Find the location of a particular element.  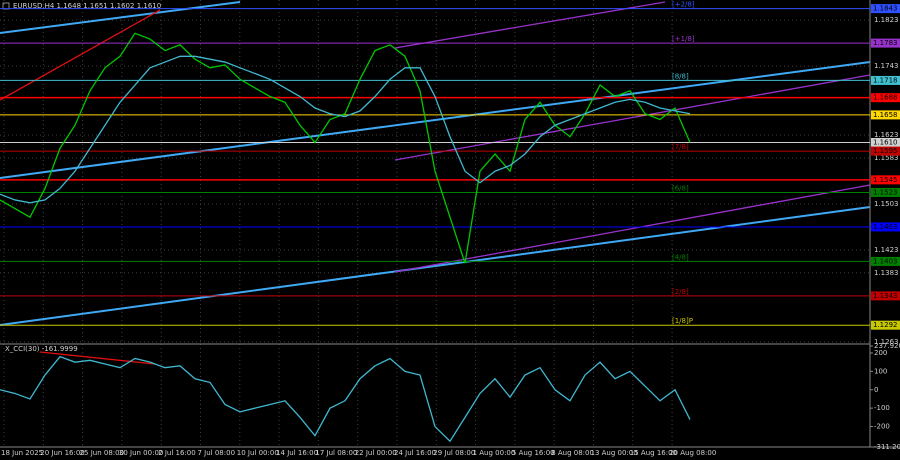

level-tag: [2/8] is located at coordinates (680, 292).